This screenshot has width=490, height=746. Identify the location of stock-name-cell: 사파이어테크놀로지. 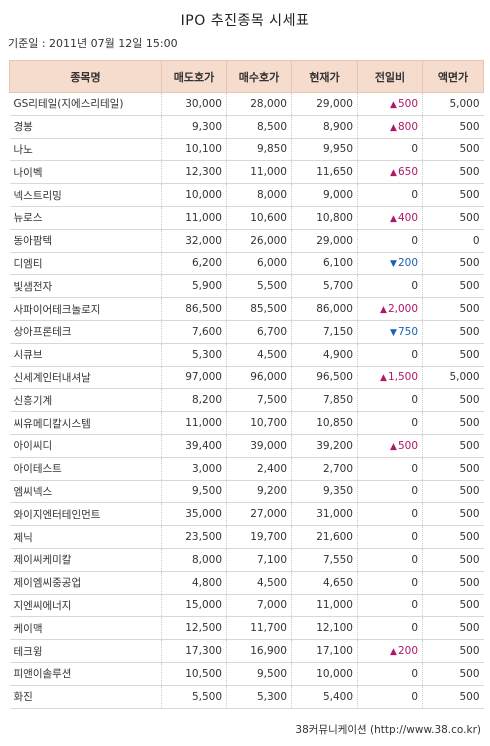
(85, 309).